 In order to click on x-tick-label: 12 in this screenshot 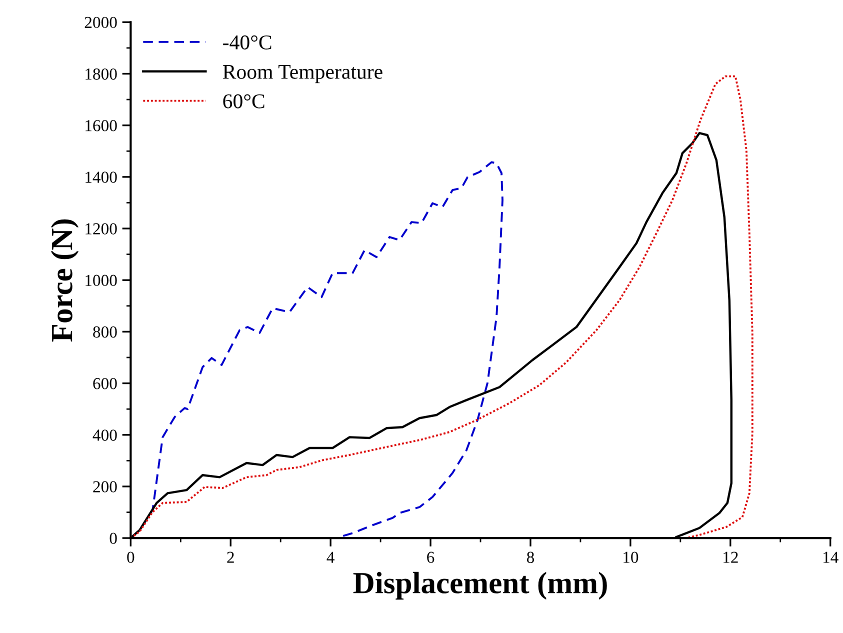, I will do `click(731, 557)`.